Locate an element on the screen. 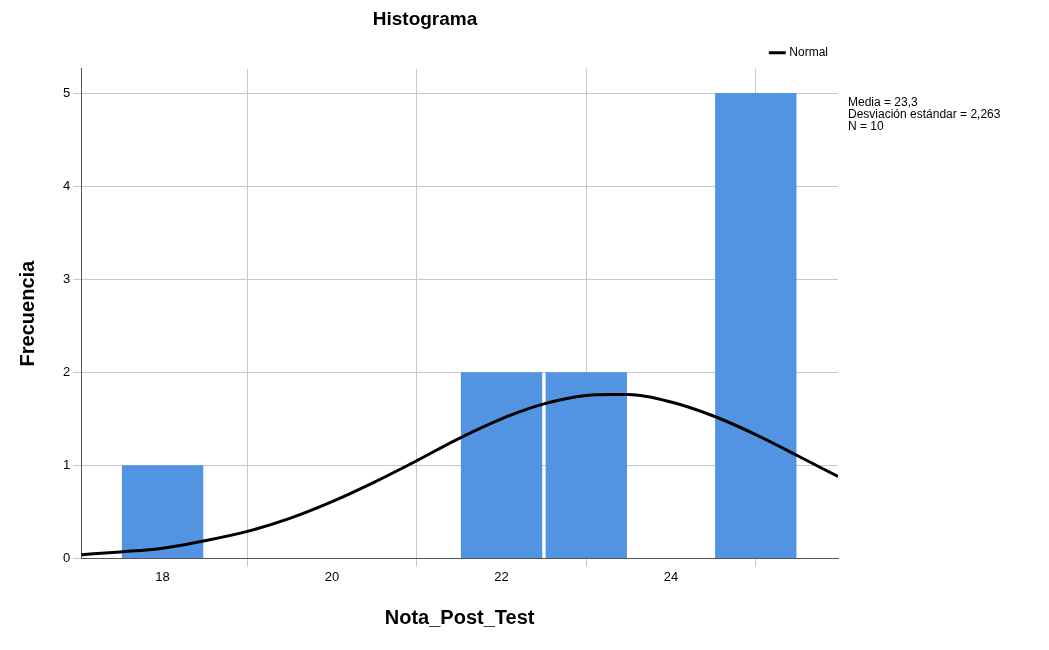 Image resolution: width=1049 pixels, height=650 pixels. text: Desviación estándar = 2,263 is located at coordinates (924, 114).